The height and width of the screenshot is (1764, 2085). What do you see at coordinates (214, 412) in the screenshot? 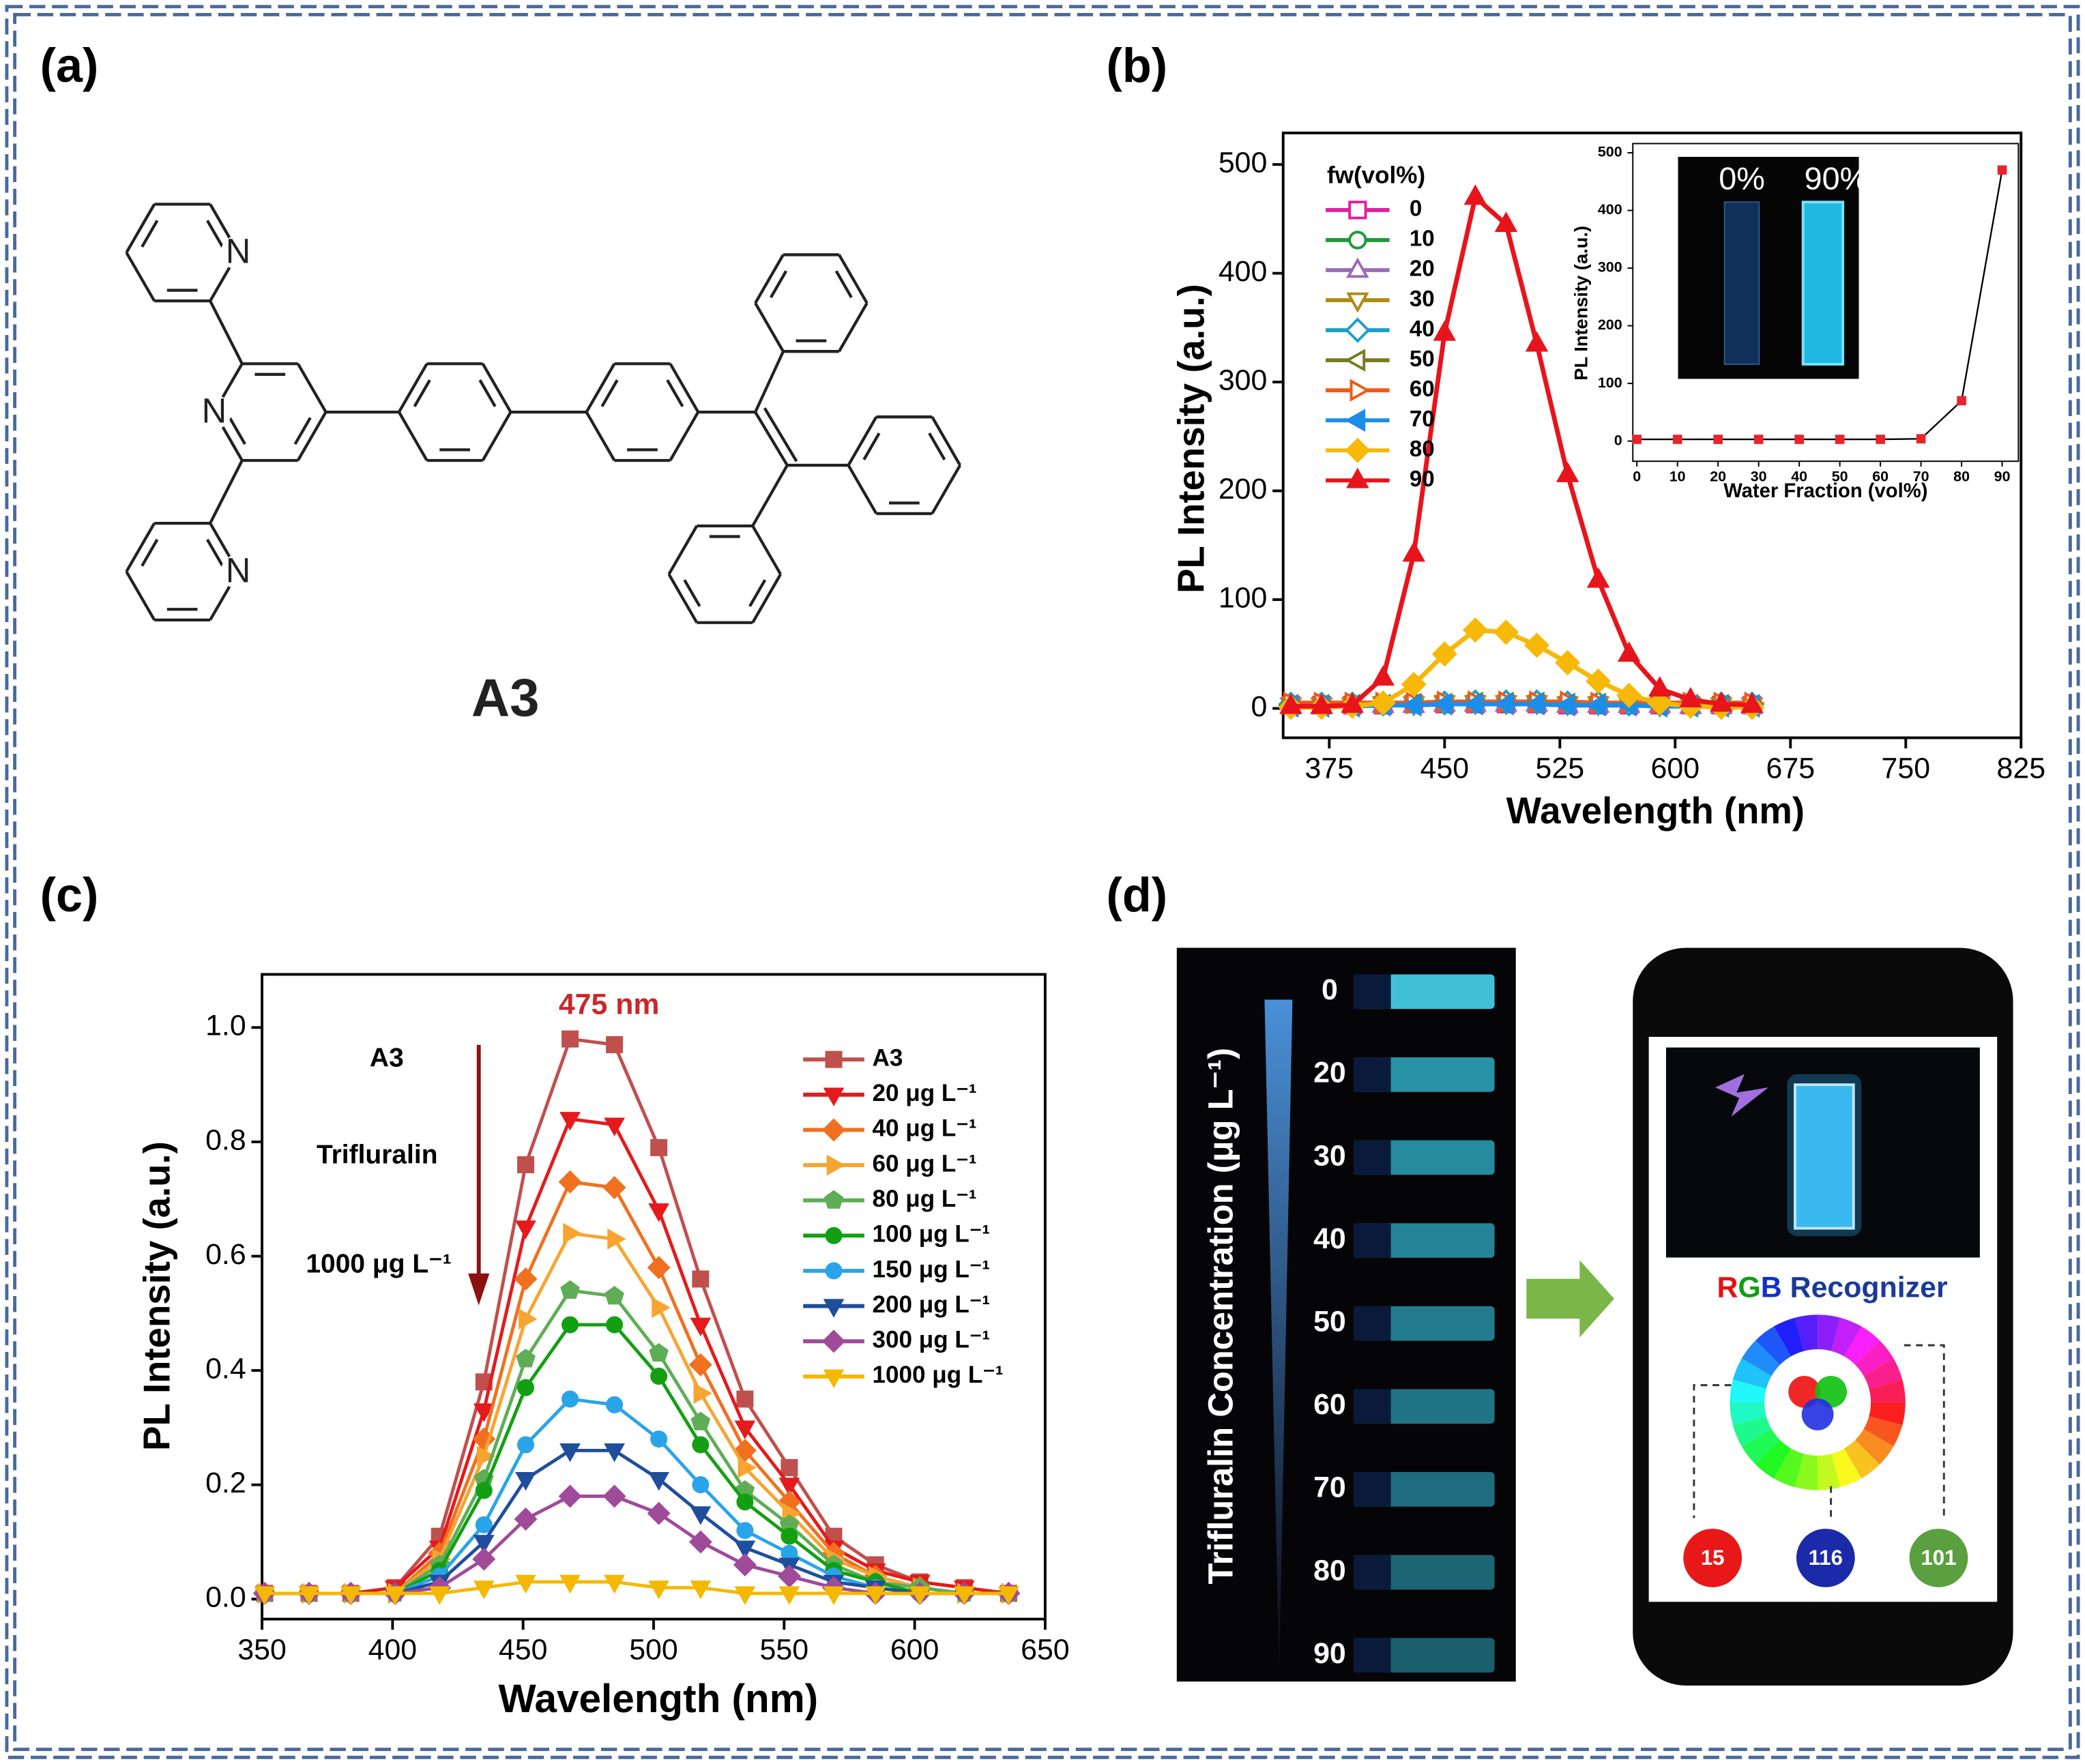
I see `atom-background` at bounding box center [214, 412].